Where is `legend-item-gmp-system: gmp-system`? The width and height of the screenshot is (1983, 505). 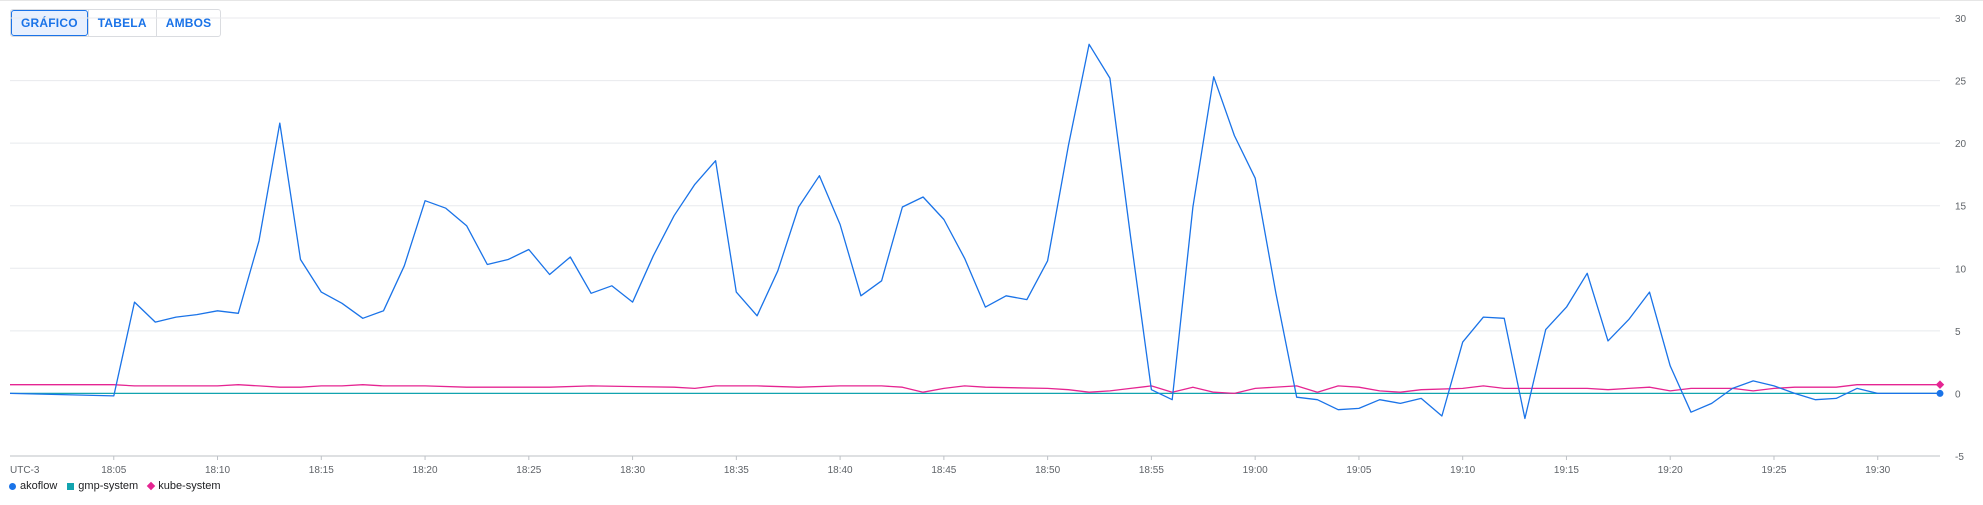 legend-item-gmp-system: gmp-system is located at coordinates (102, 486).